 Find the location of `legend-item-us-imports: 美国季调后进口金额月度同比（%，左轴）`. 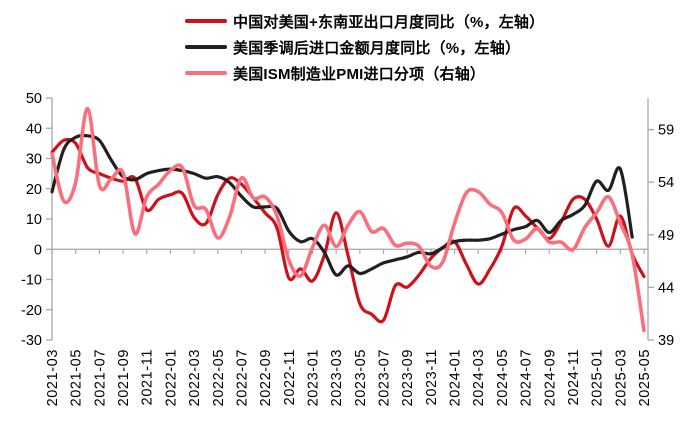

legend-item-us-imports: 美国季调后进口金额月度同比（%，左轴） is located at coordinates (364, 47).